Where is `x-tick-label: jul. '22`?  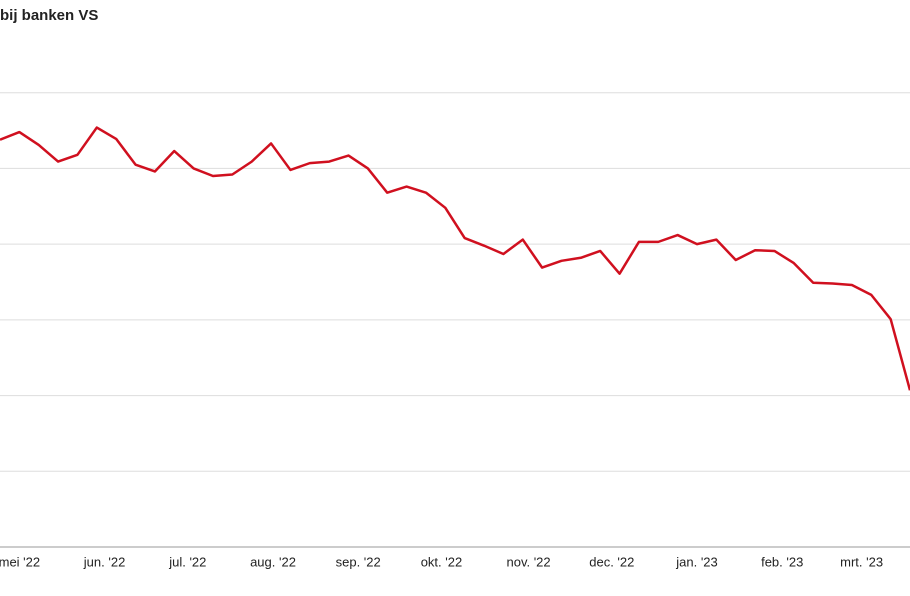
x-tick-label: jul. '22 is located at coordinates (187, 561).